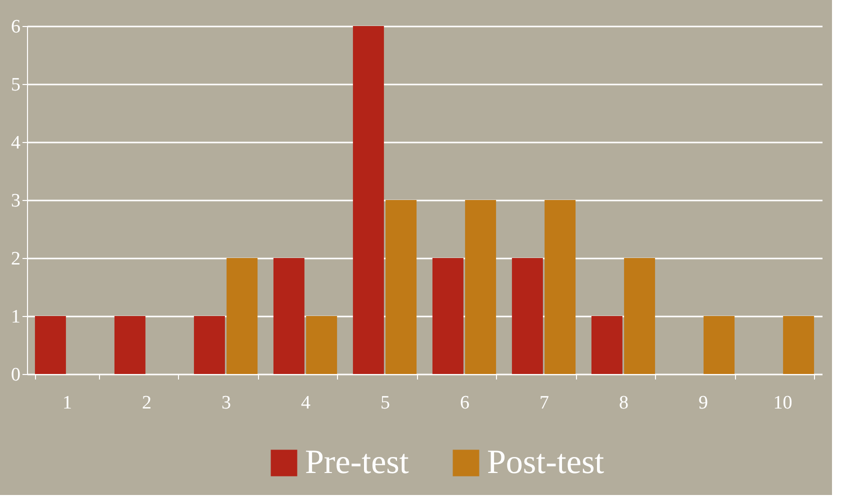 The width and height of the screenshot is (846, 503). What do you see at coordinates (15, 27) in the screenshot?
I see `y-tick-label: 6` at bounding box center [15, 27].